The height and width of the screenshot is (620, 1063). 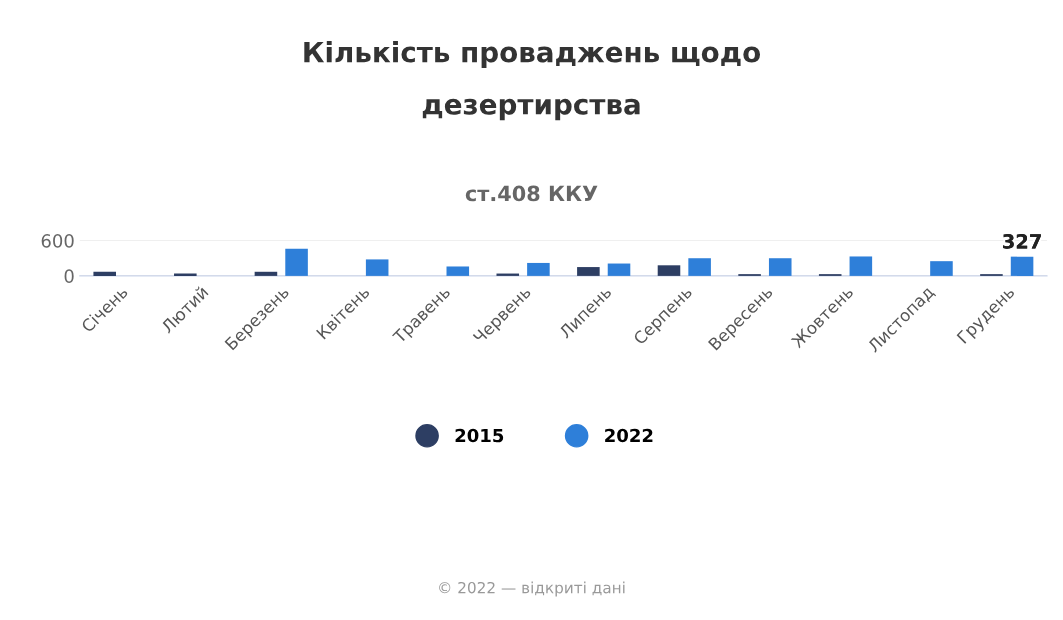 What do you see at coordinates (57, 241) in the screenshot?
I see `y-tick-label: 600` at bounding box center [57, 241].